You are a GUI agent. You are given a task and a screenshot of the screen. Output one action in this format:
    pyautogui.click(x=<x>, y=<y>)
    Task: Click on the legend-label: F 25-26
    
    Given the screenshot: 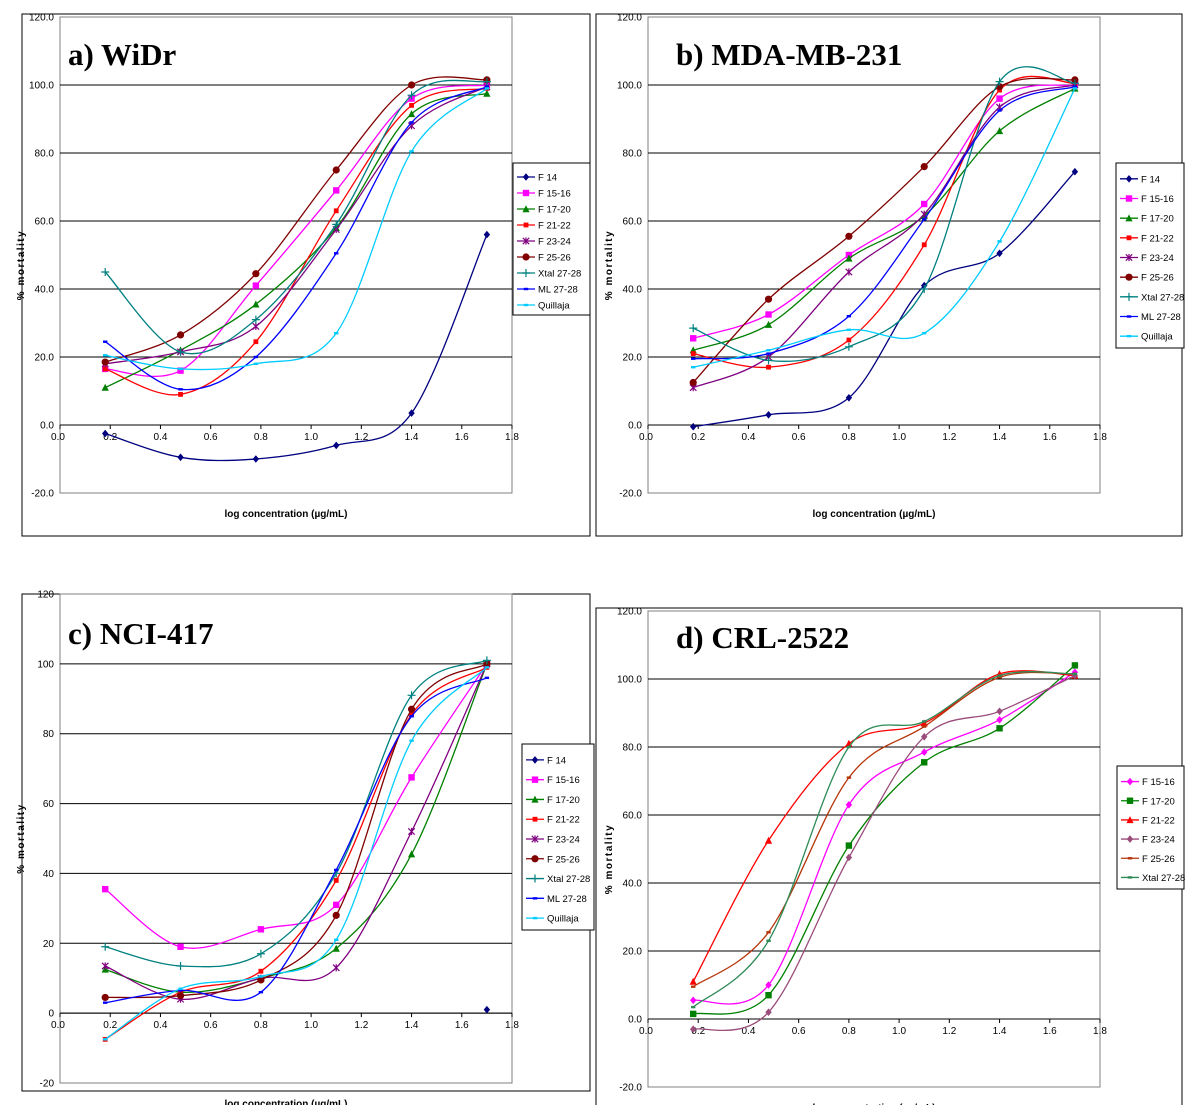 What is the action you would take?
    pyautogui.click(x=554, y=258)
    